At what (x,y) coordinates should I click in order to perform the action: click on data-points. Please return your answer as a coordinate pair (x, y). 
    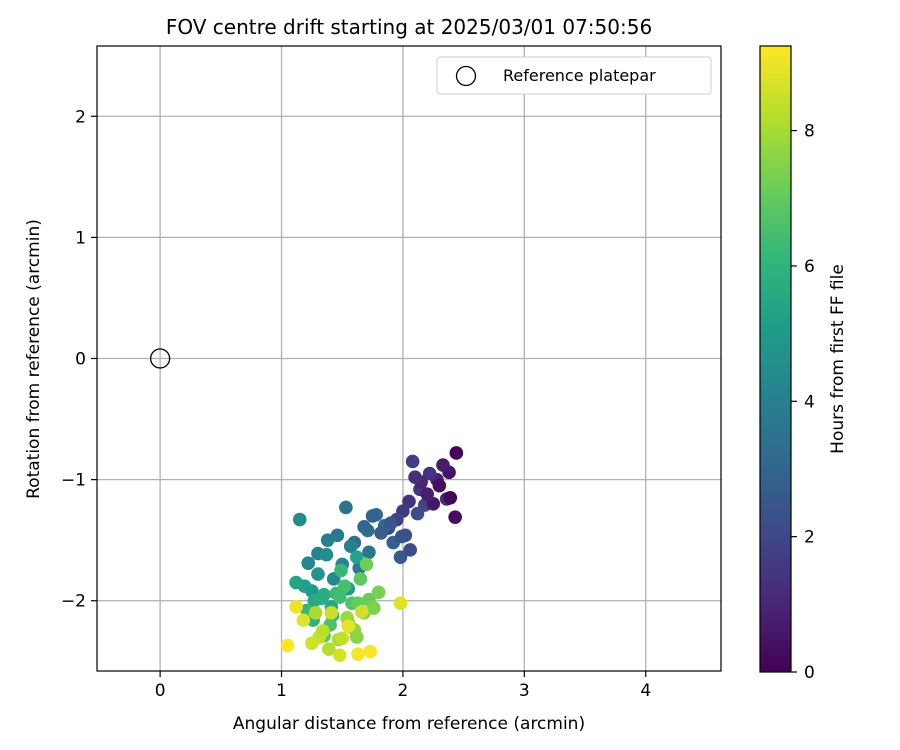
    Looking at the image, I should click on (372, 554).